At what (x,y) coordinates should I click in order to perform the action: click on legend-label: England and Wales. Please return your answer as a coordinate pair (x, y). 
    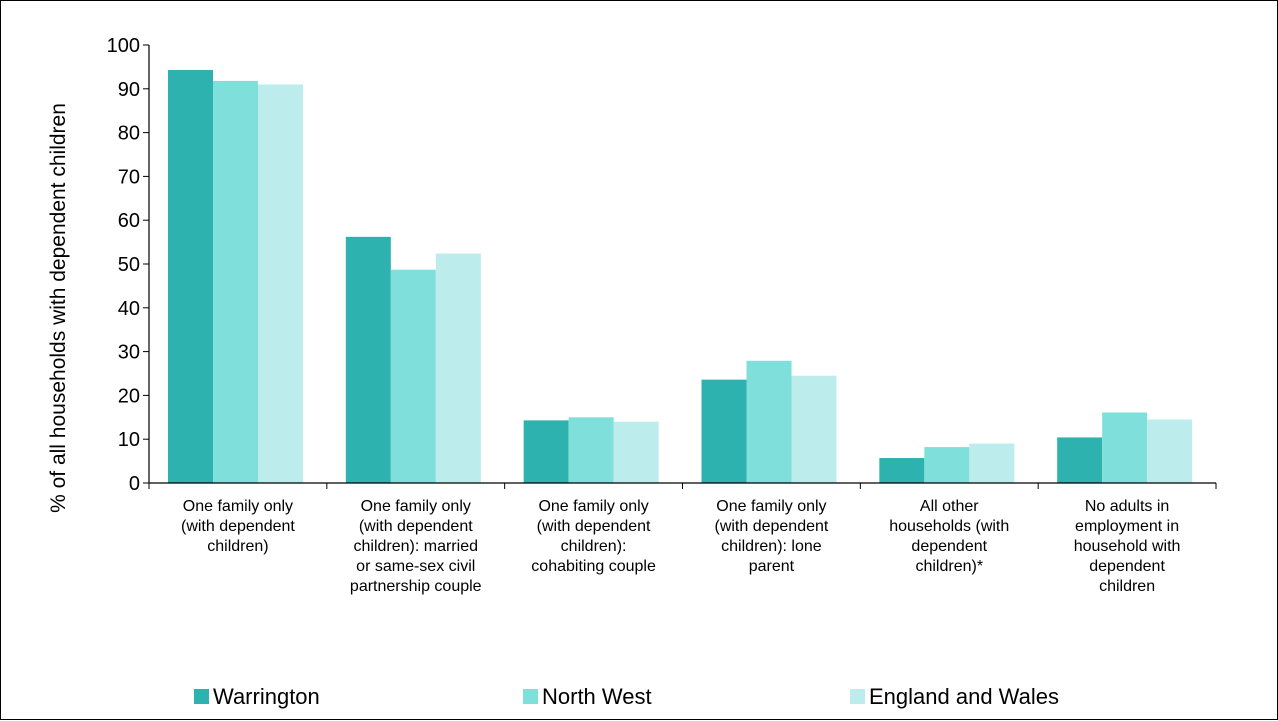
    Looking at the image, I should click on (964, 696).